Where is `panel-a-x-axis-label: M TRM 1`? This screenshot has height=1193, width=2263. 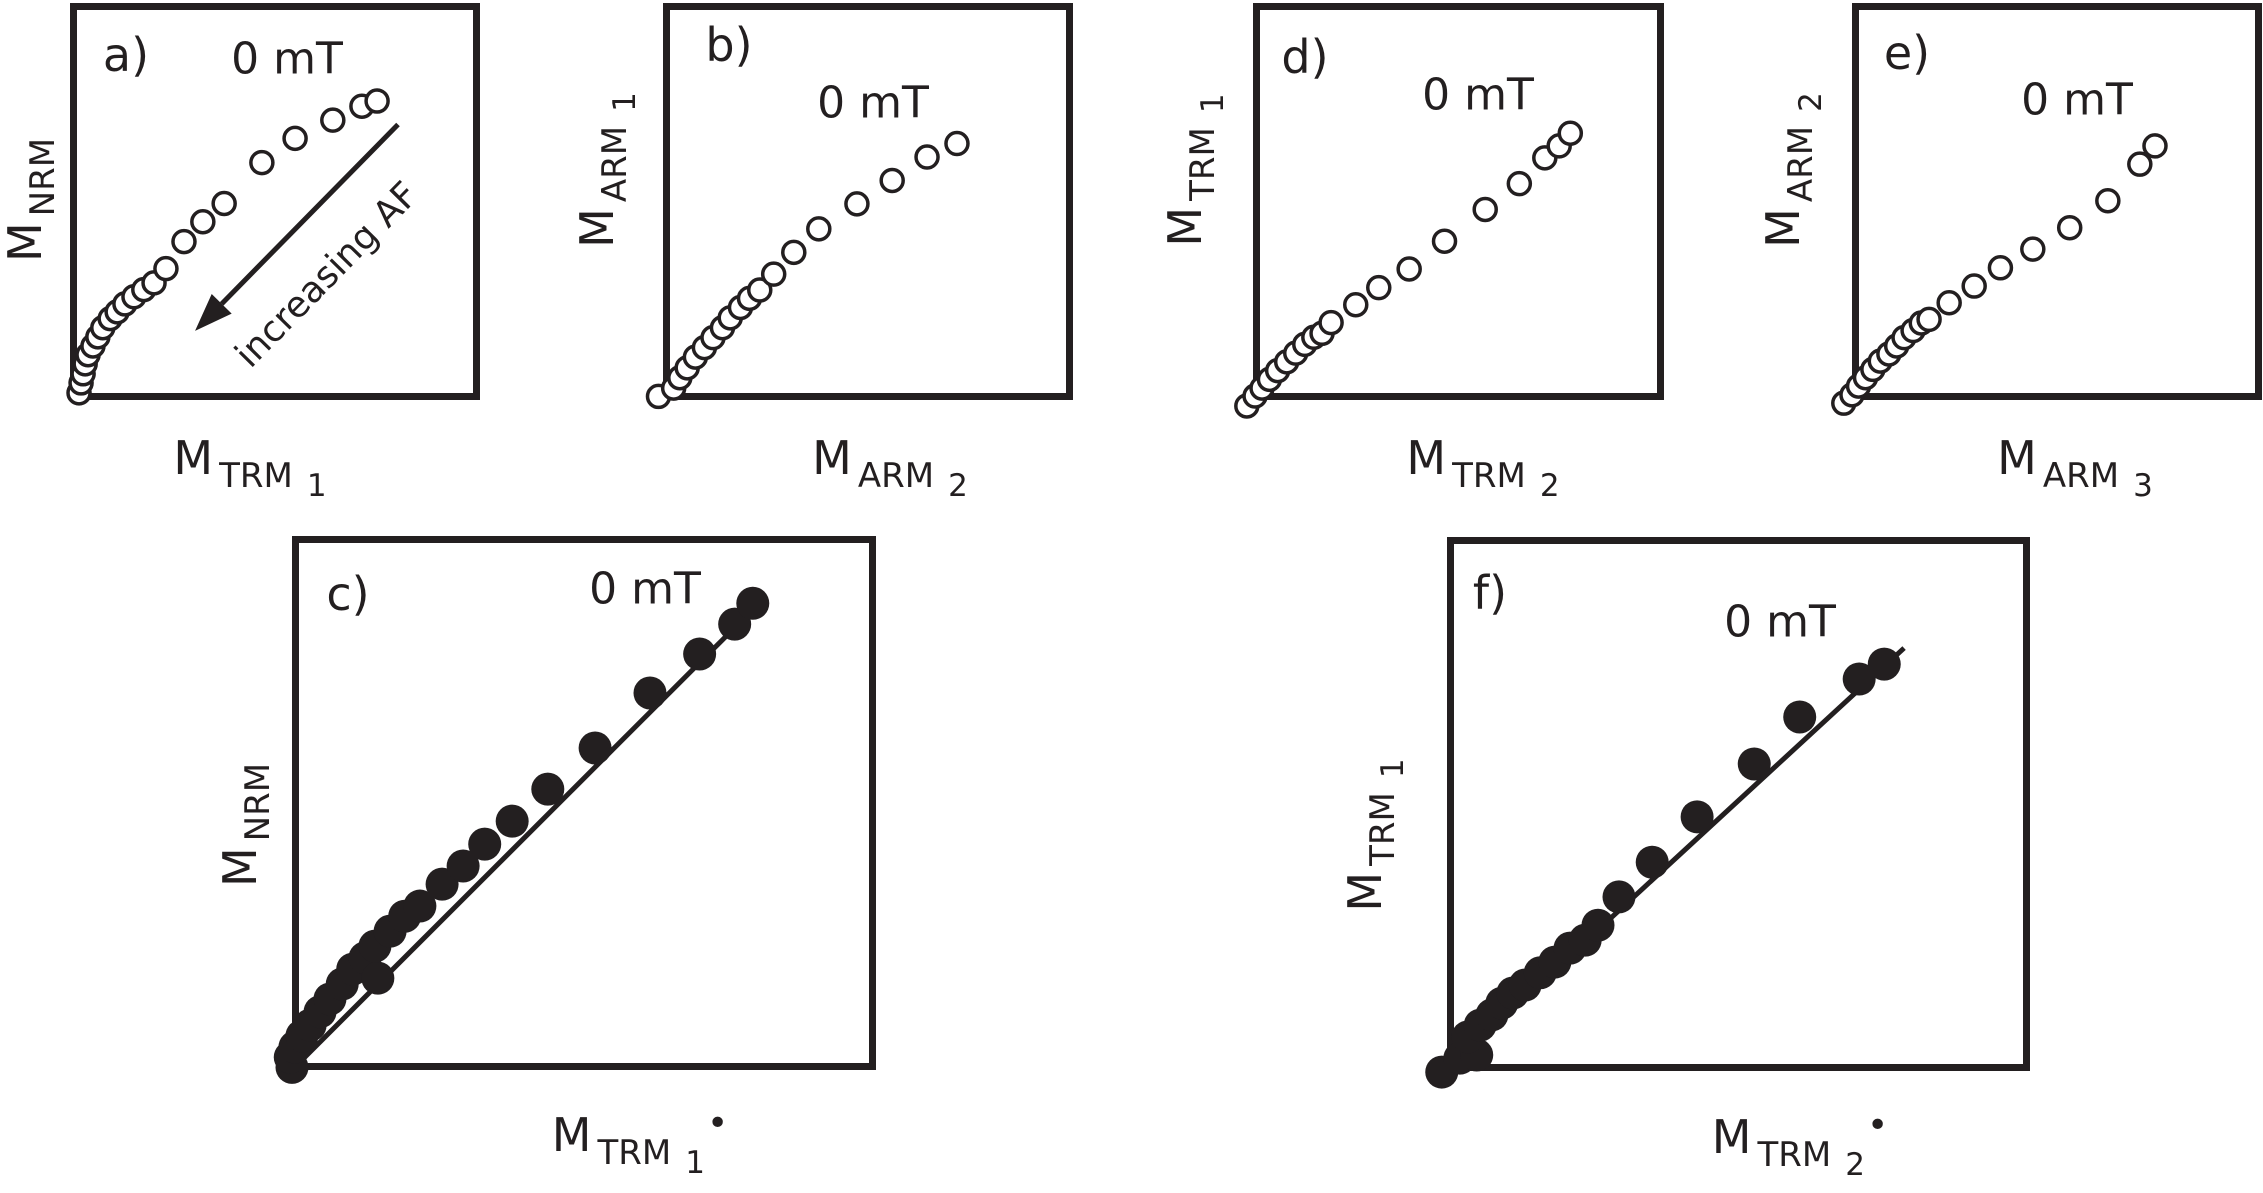 panel-a-x-axis-label: M TRM 1 is located at coordinates (249, 467).